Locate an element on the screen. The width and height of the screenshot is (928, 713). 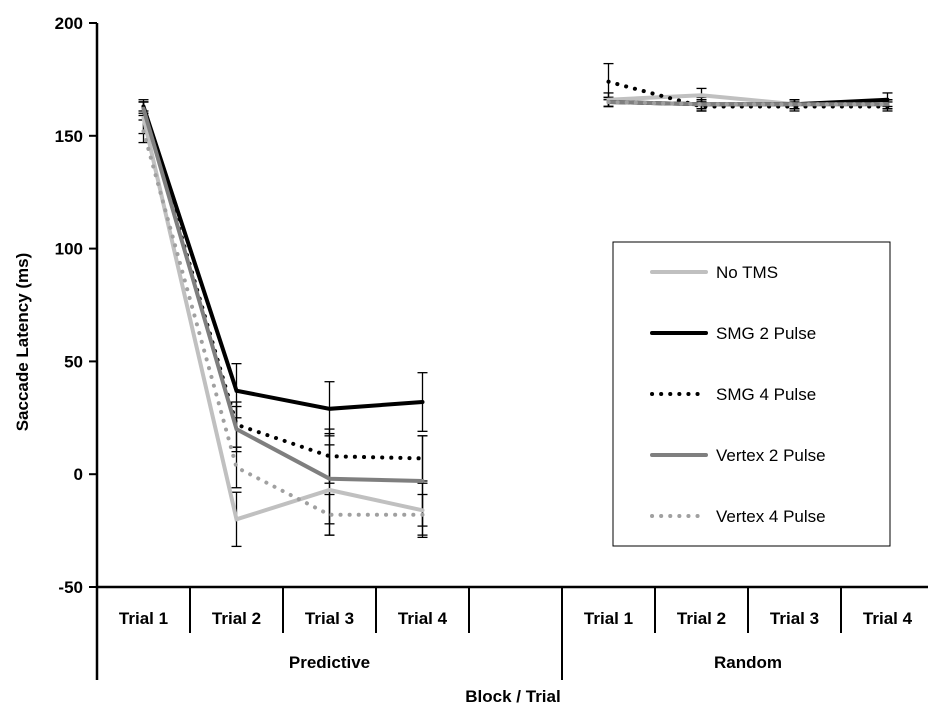
y-tick-label: 100 is located at coordinates (69, 249).